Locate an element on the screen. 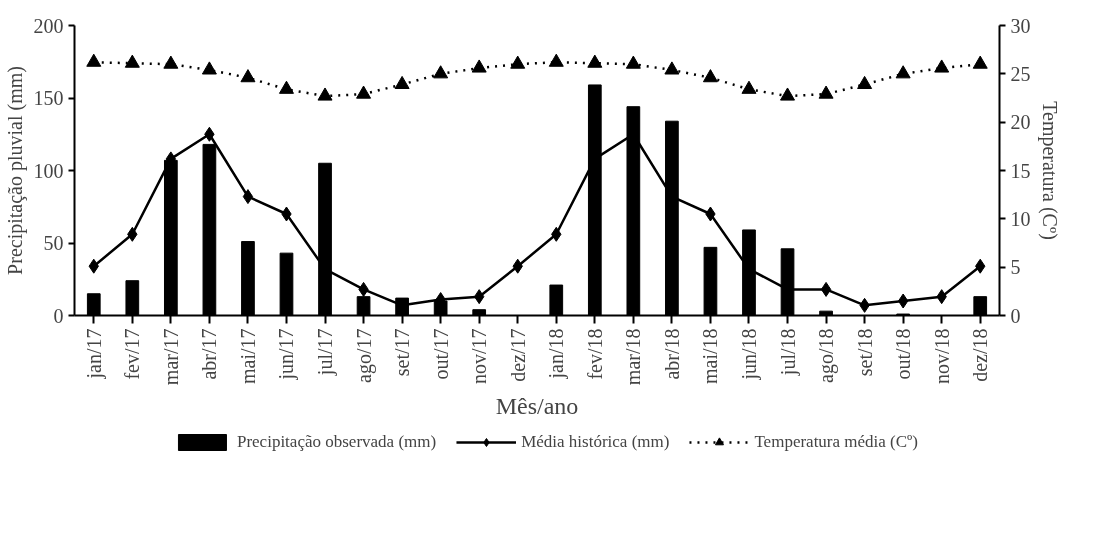  y-tick-label: 100 is located at coordinates (48, 170).